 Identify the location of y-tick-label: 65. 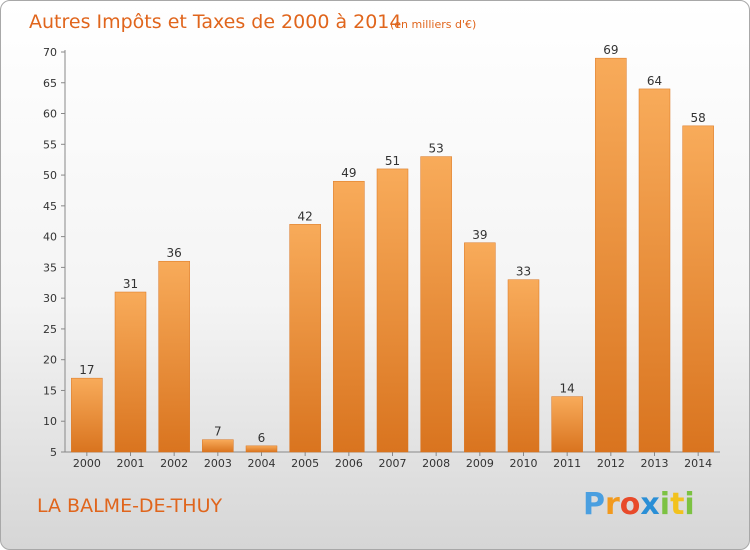
(50, 83).